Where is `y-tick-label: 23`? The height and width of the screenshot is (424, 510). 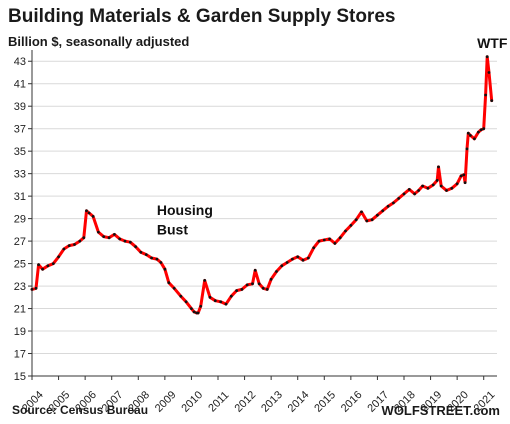 y-tick-label: 23 is located at coordinates (20, 287).